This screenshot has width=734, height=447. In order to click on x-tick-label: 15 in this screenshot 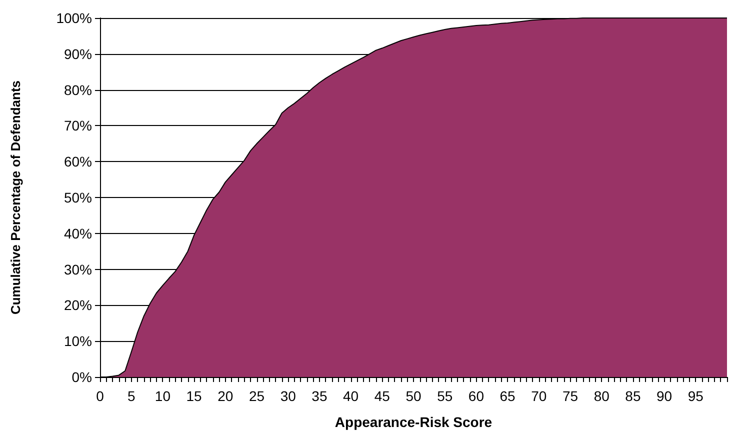, I will do `click(194, 396)`.